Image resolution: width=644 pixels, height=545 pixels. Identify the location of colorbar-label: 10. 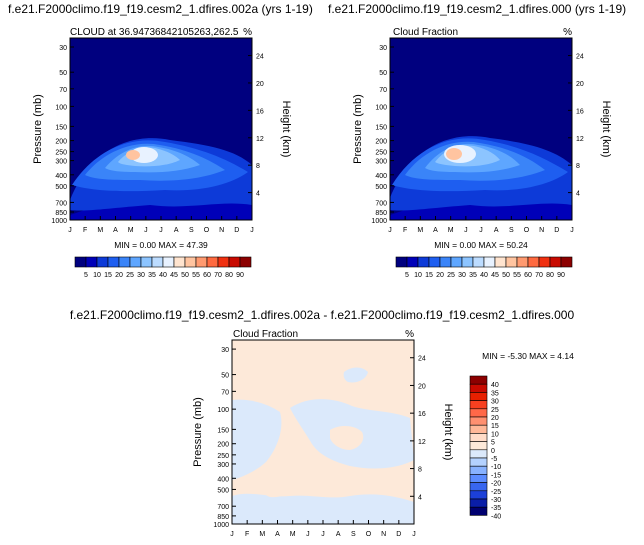
(97, 275).